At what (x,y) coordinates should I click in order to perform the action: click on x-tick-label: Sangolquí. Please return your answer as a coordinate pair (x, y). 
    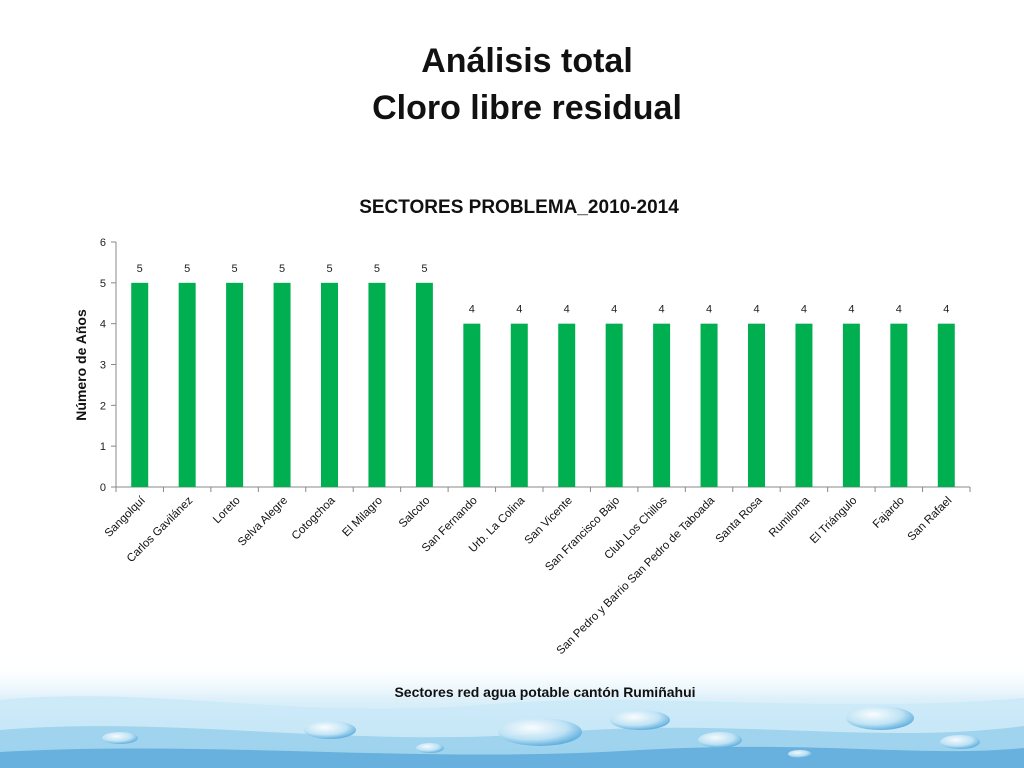
    Looking at the image, I should click on (126, 517).